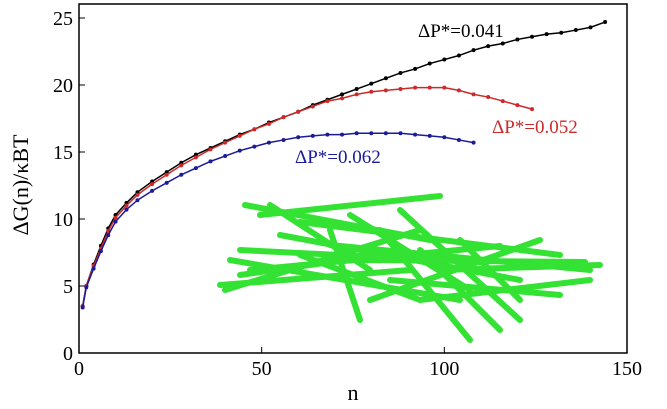 This screenshot has height=409, width=667. I want to click on y-tick-label: 25, so click(63, 19).